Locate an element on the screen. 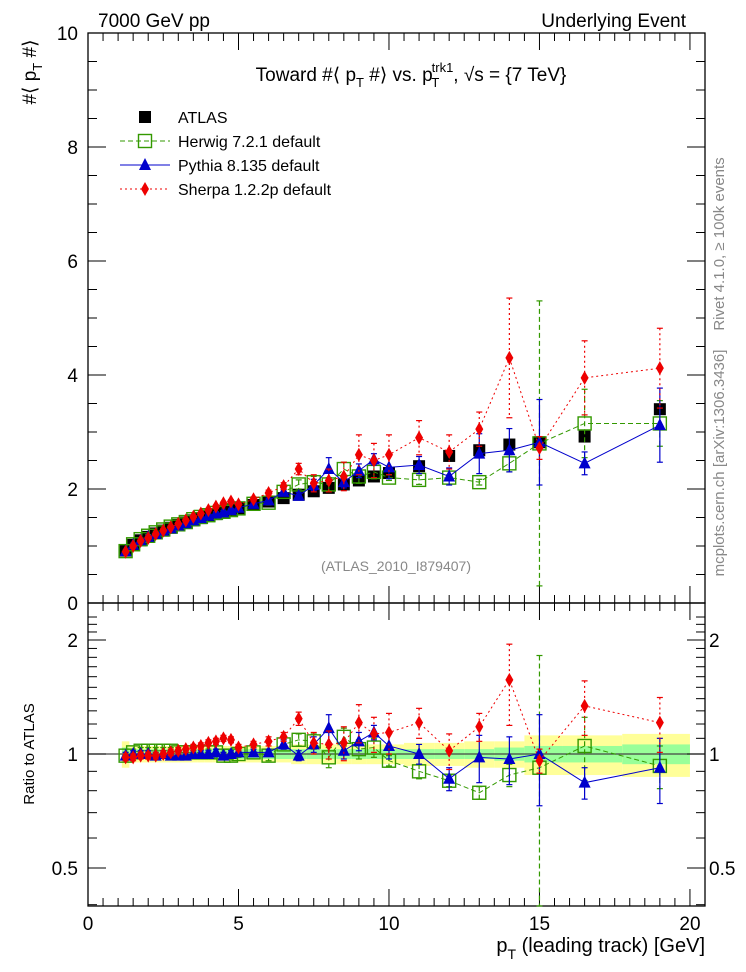 The image size is (746, 972). y-tick-label: 2 is located at coordinates (72, 490).